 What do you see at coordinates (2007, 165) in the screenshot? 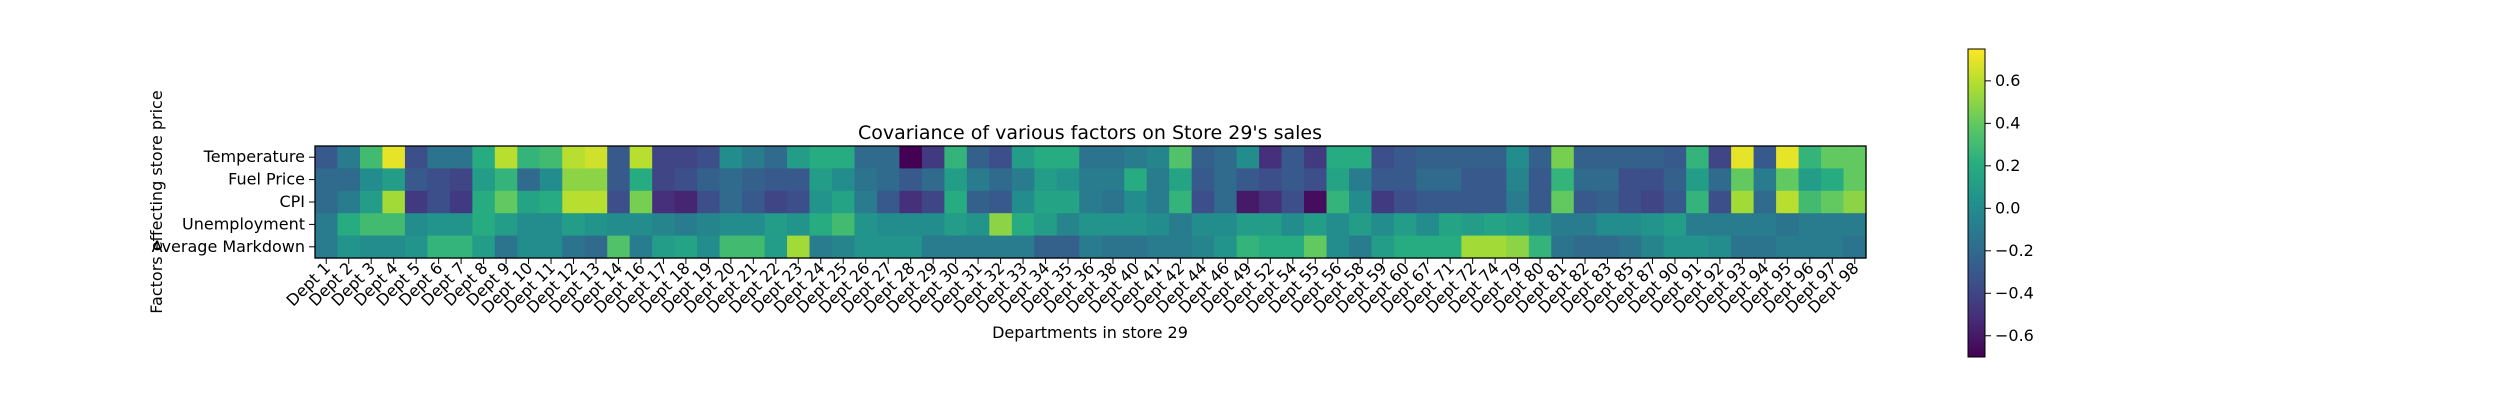
I see `colorbar-tick-label: 0.2` at bounding box center [2007, 165].